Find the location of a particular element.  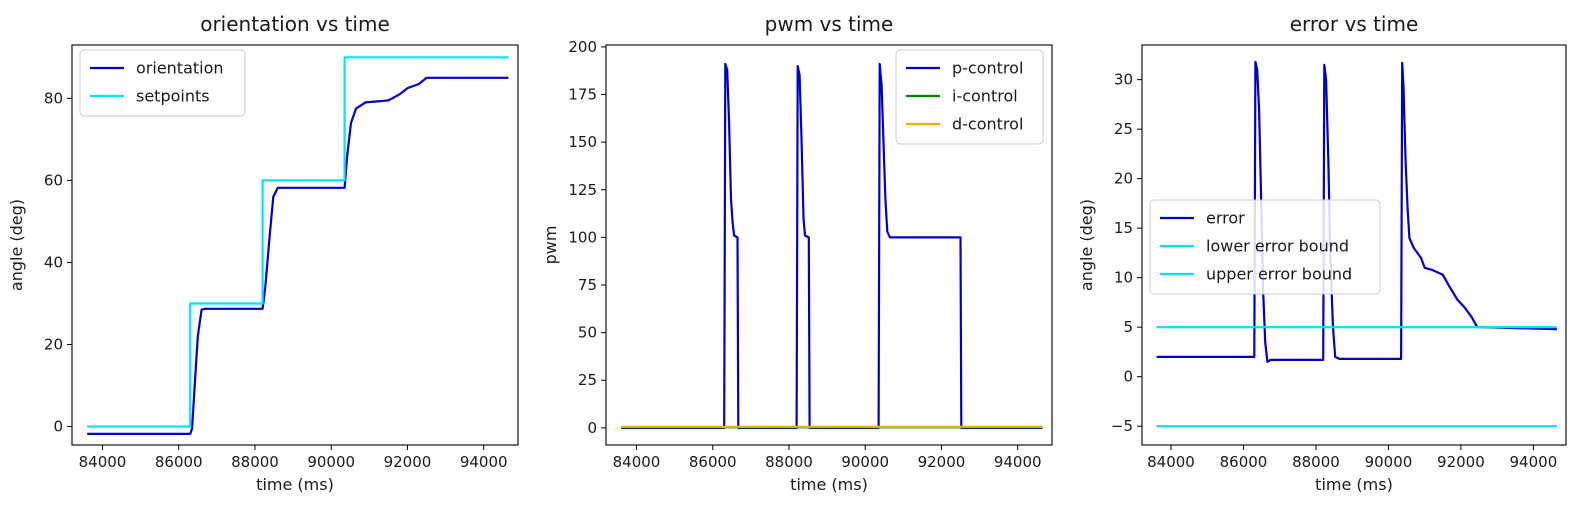

legend-label: error is located at coordinates (1225, 218).